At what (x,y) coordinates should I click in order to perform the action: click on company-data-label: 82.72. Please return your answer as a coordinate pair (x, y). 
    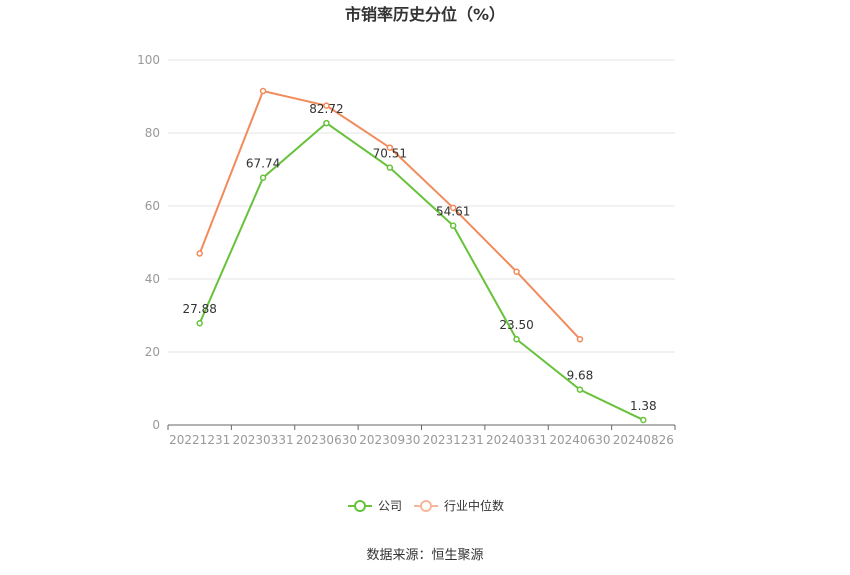
    Looking at the image, I should click on (326, 109).